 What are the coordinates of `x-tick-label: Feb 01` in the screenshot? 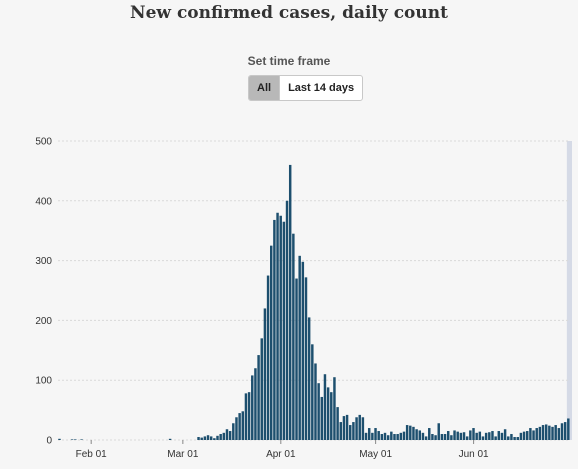 It's located at (92, 454).